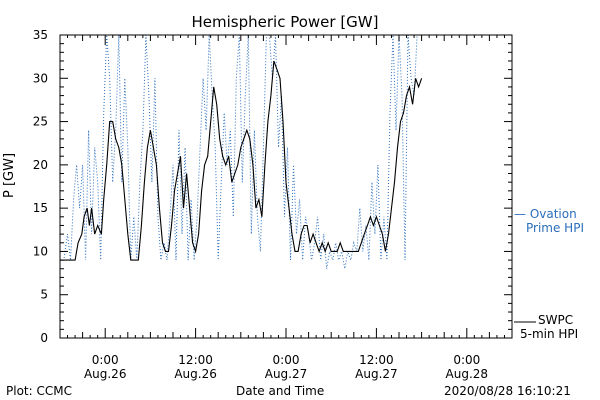  I want to click on plot-timestamp: 2020/08/28 16:10:21, so click(507, 391).